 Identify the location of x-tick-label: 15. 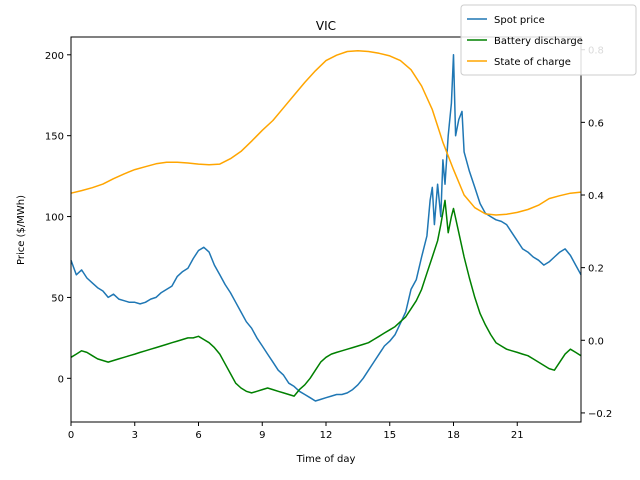
(389, 435).